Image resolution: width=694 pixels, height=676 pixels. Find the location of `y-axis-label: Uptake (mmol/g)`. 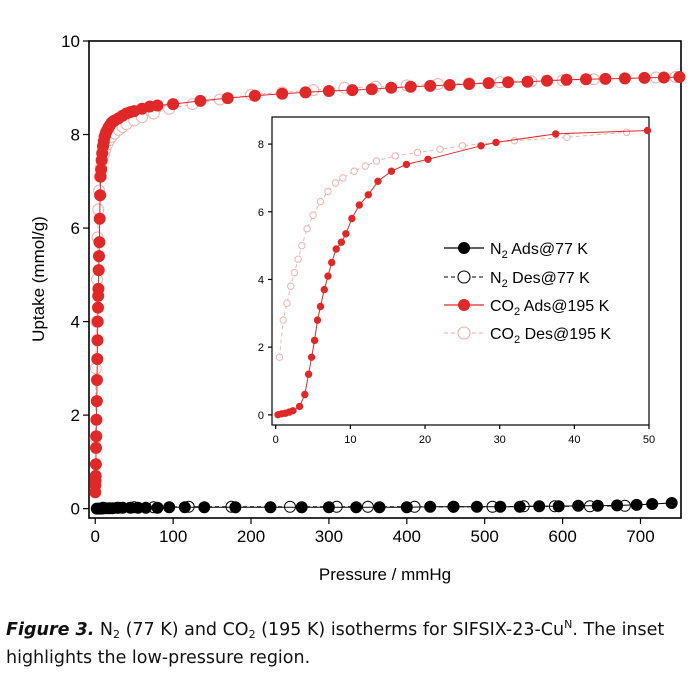

y-axis-label: Uptake (mmol/g) is located at coordinates (38, 279).